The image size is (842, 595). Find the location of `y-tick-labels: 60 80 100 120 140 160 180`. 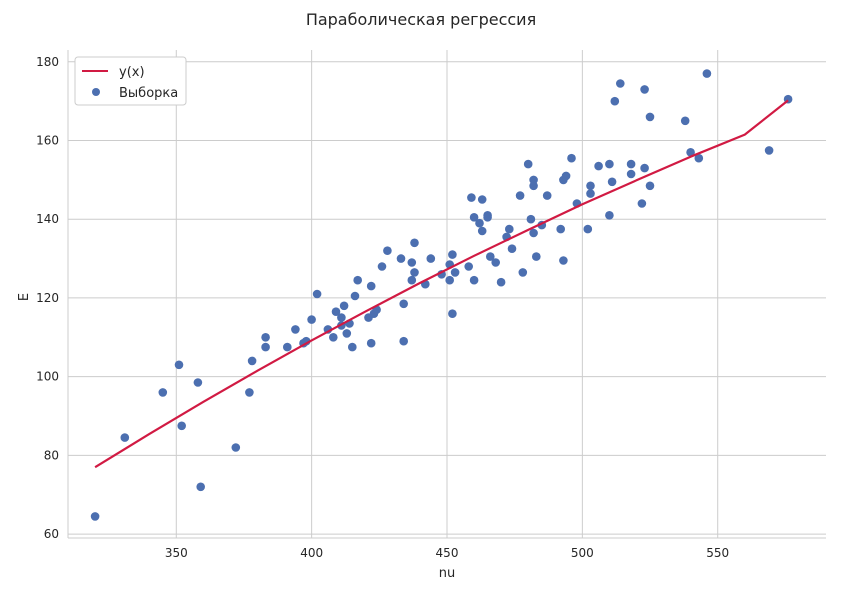

y-tick-labels: 60 80 100 120 140 160 180 is located at coordinates (47, 298).